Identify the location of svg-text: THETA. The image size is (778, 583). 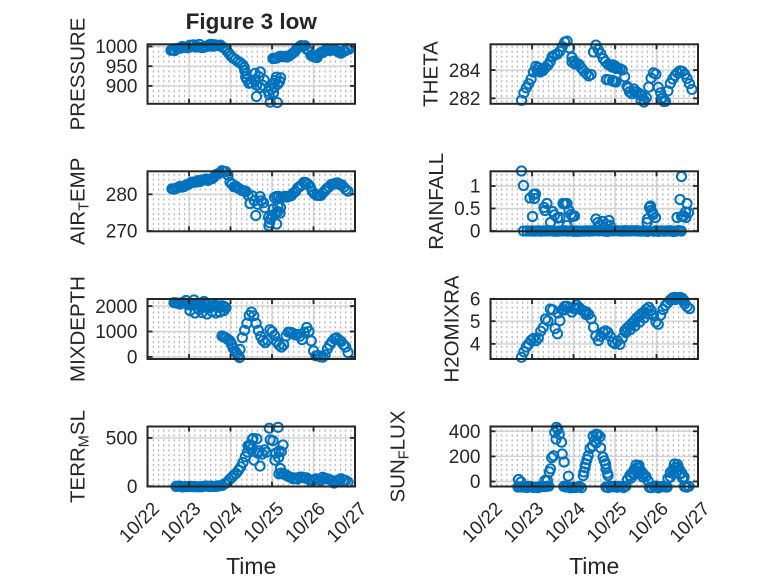
(431, 74).